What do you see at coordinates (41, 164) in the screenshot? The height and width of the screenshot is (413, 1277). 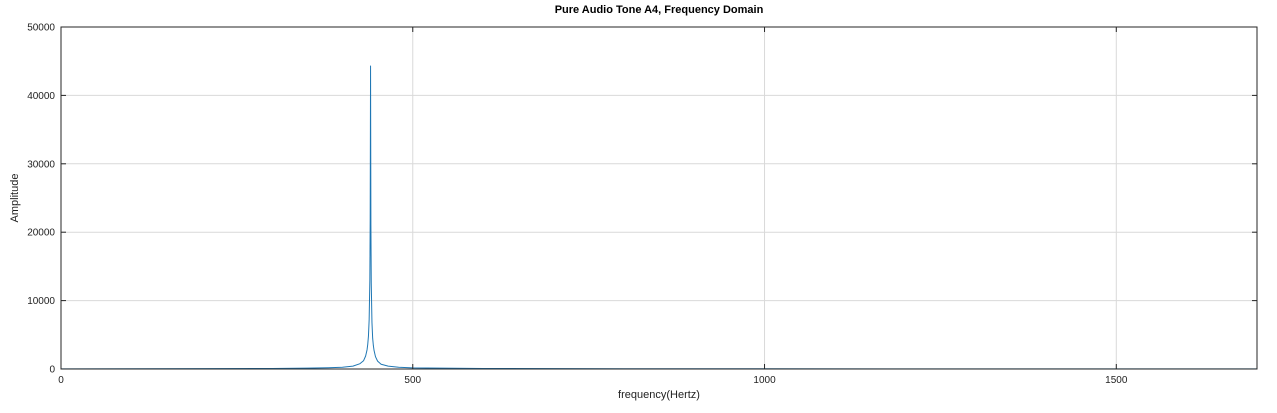 I see `y-tick-label: 30000` at bounding box center [41, 164].